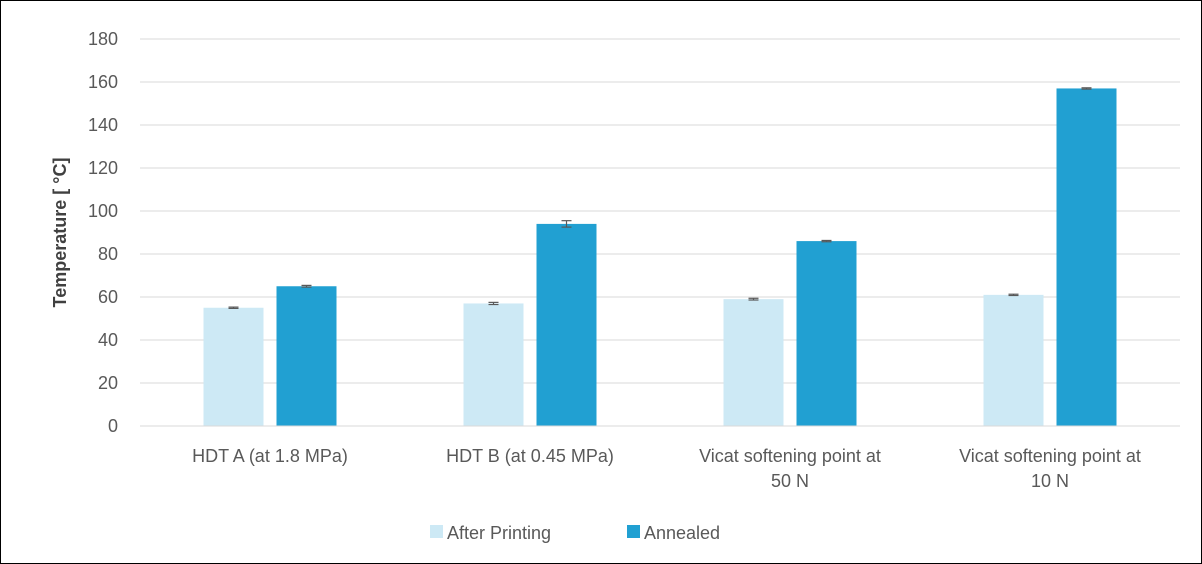  I want to click on legend: After Printing Annealed, so click(575, 533).